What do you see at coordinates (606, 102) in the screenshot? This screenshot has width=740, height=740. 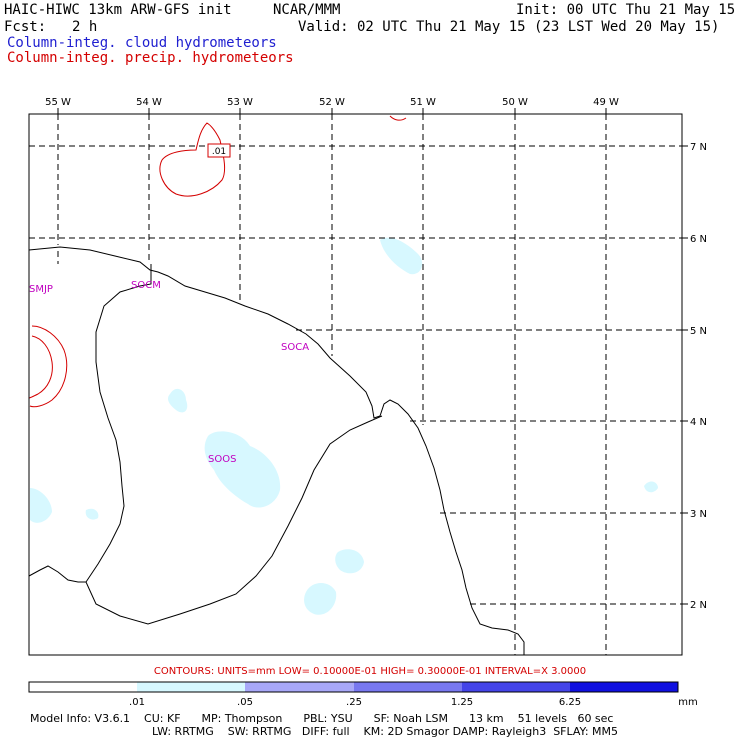 I see `lon-label: 49 W` at bounding box center [606, 102].